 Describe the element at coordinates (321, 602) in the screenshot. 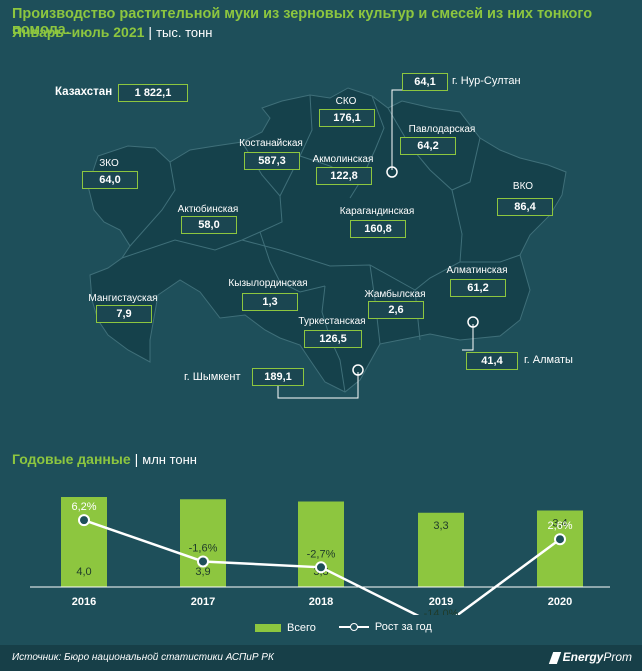

I see `x-tick-label-2018: 2018` at that location.